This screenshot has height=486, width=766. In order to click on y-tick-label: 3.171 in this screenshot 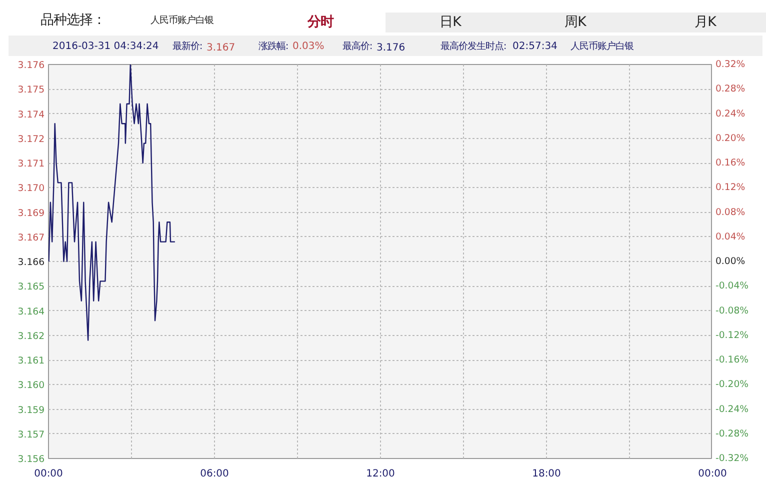, I will do `click(31, 164)`.